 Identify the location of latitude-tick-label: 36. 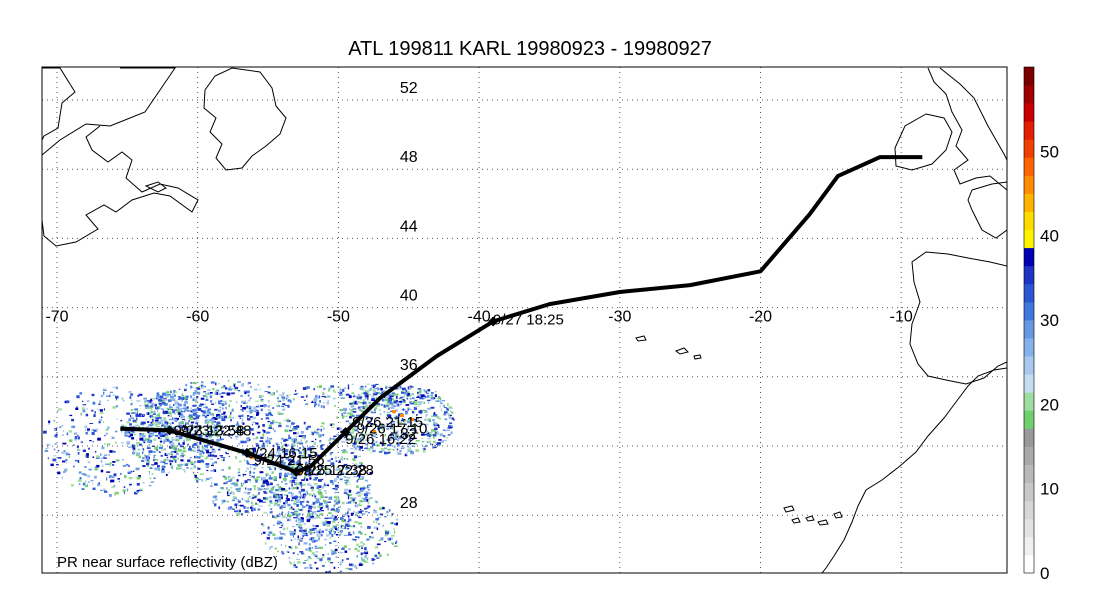
(409, 365).